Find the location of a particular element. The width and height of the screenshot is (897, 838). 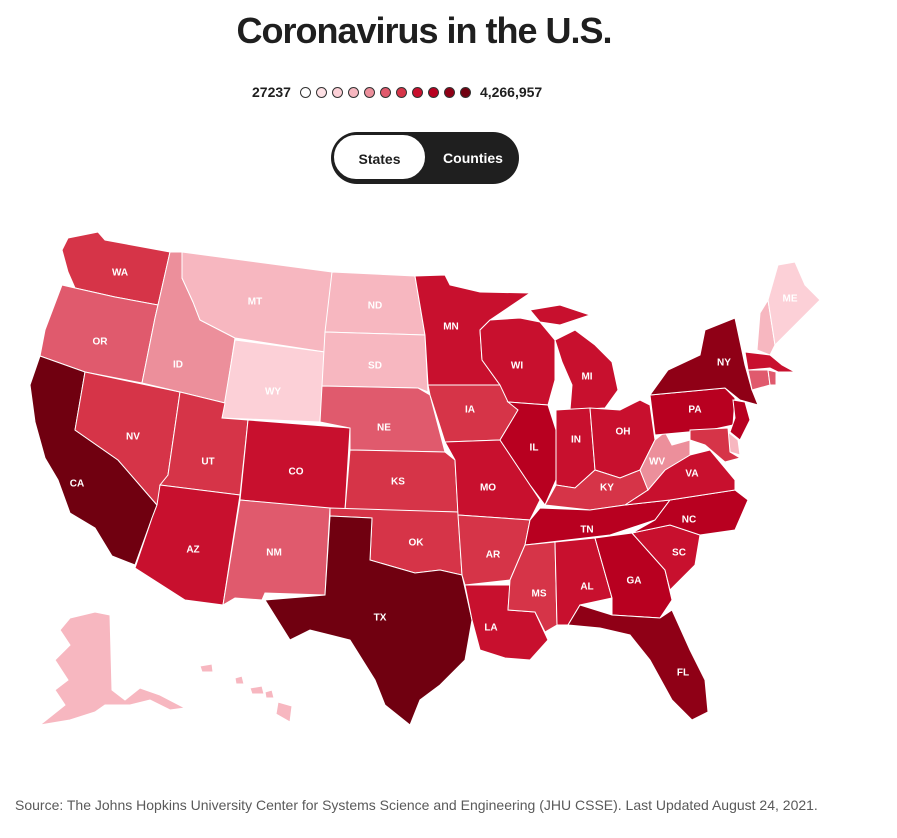

state-il is located at coordinates (528, 453).